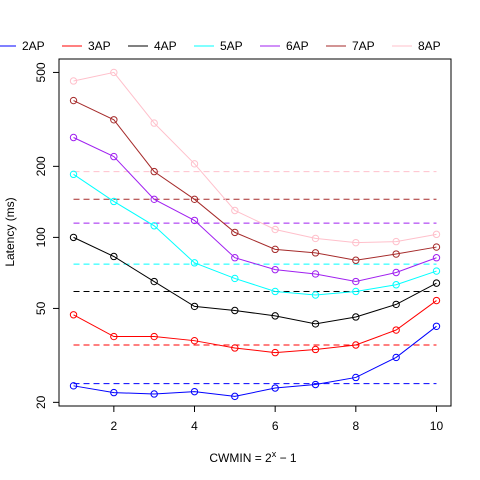 Image resolution: width=480 pixels, height=480 pixels. I want to click on y-tick-label: 200, so click(41, 166).